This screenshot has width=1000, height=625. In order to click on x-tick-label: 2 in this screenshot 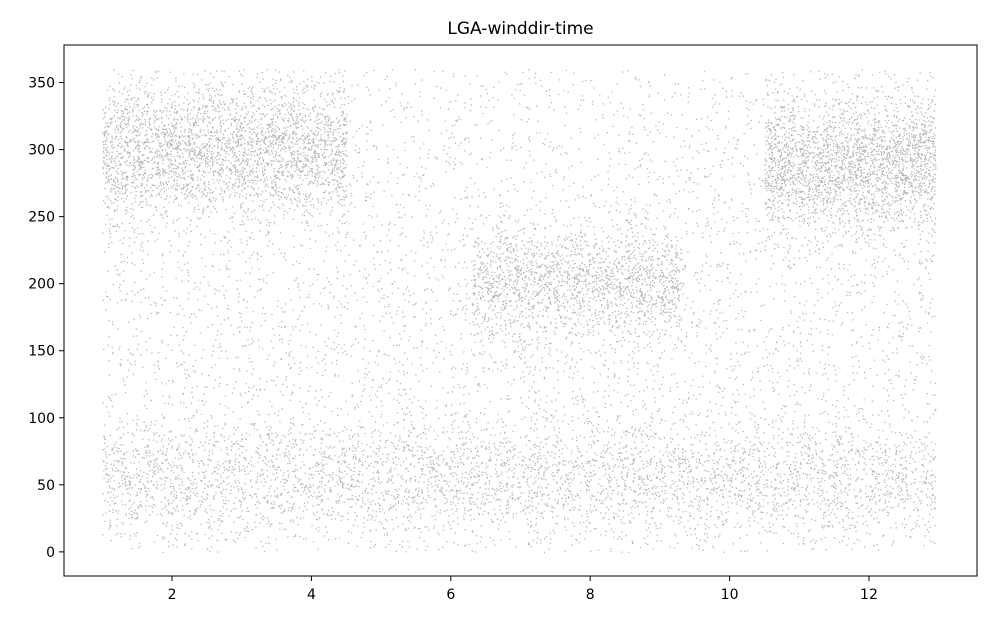, I will do `click(172, 595)`.